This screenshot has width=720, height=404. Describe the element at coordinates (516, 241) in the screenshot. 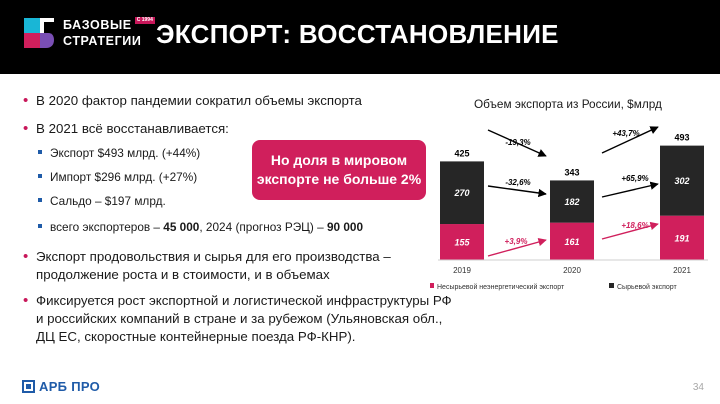

I see `arrow-nonraw-2019-2020-label: +3,9%` at that location.